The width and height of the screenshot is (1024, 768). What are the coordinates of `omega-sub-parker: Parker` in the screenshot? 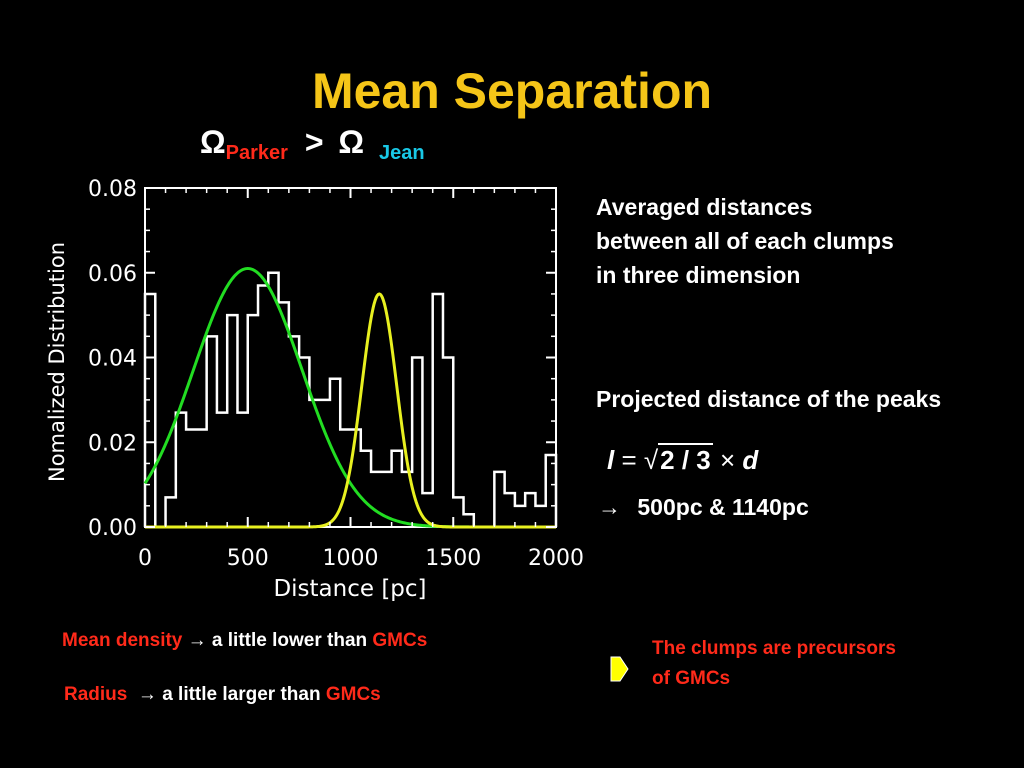 It's located at (256, 153).